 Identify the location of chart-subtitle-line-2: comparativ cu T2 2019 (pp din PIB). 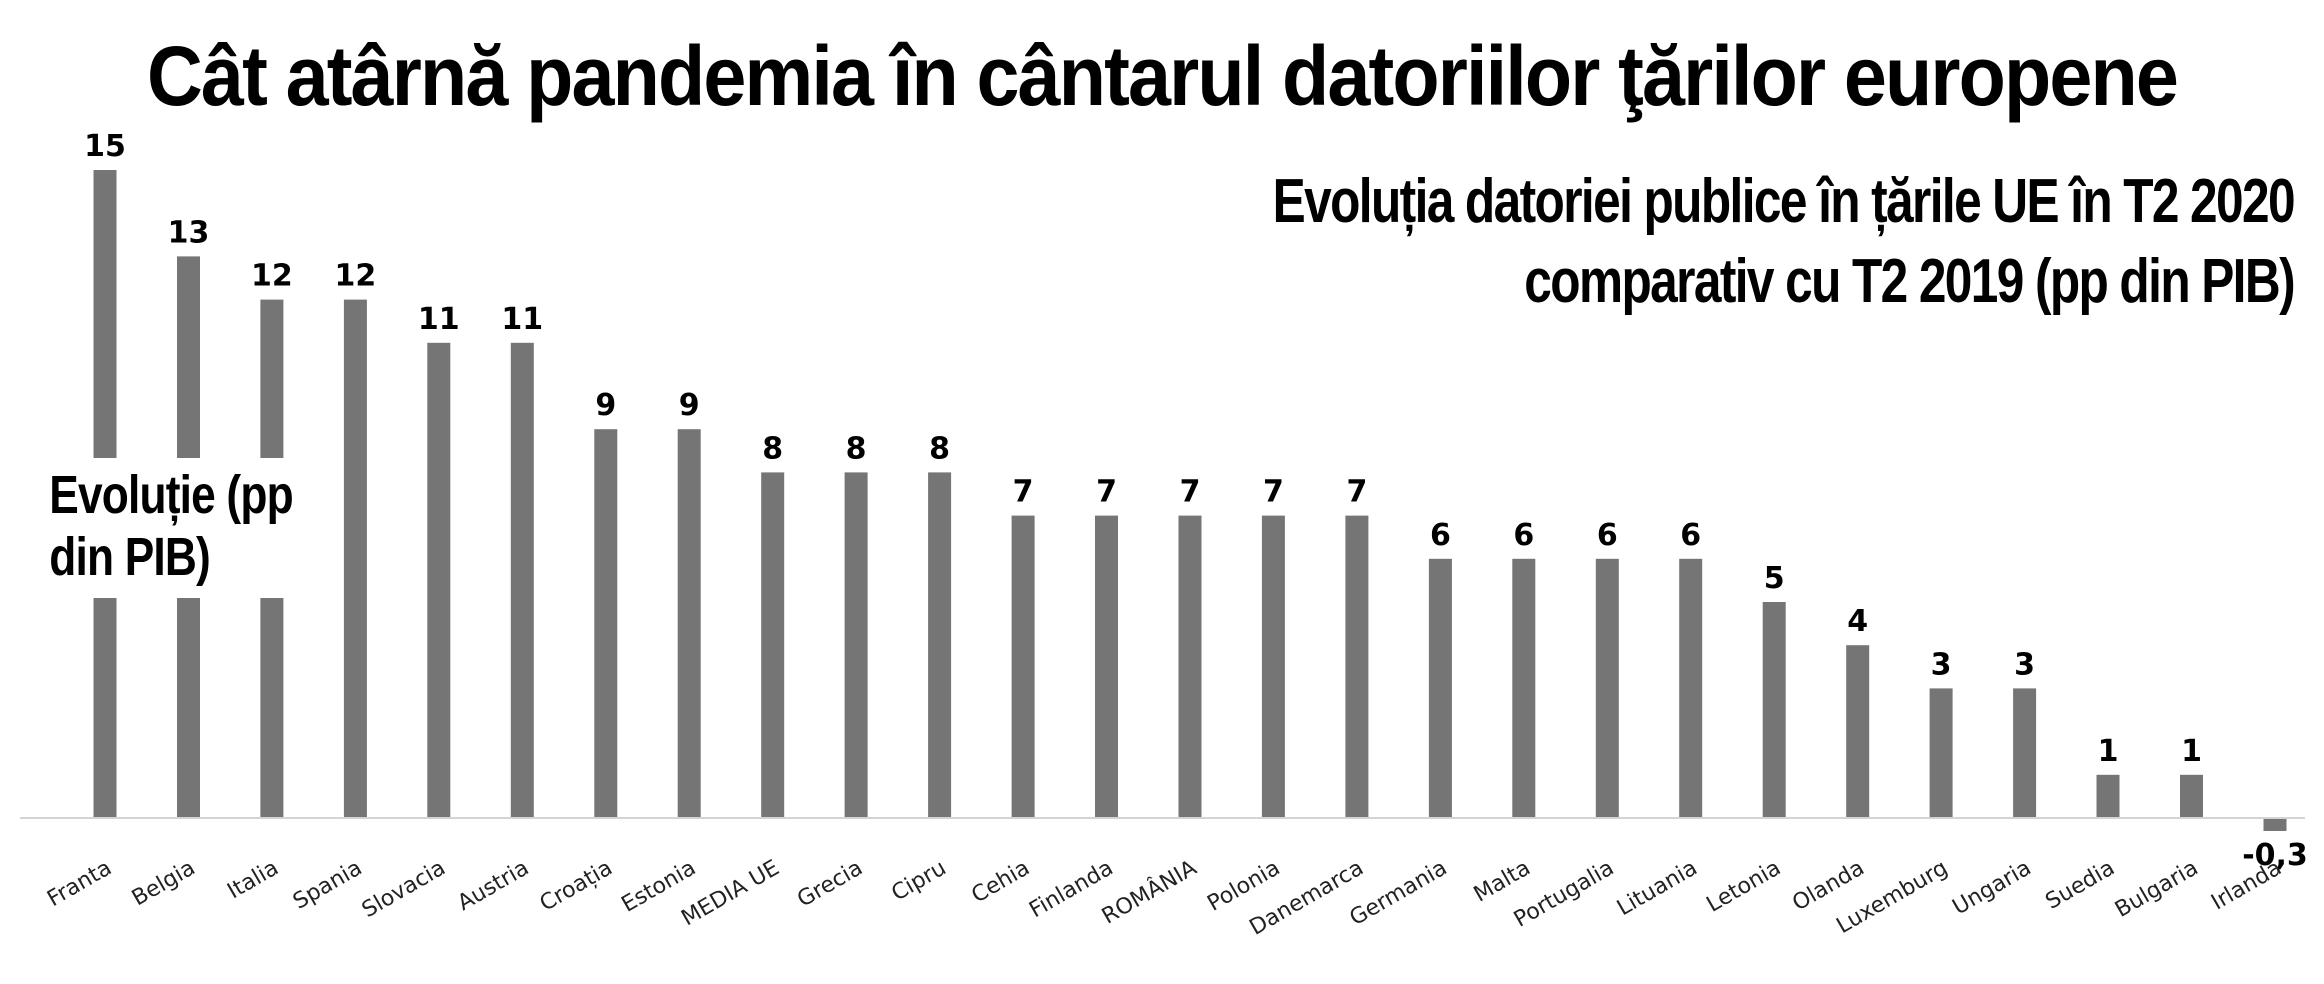
(1909, 281).